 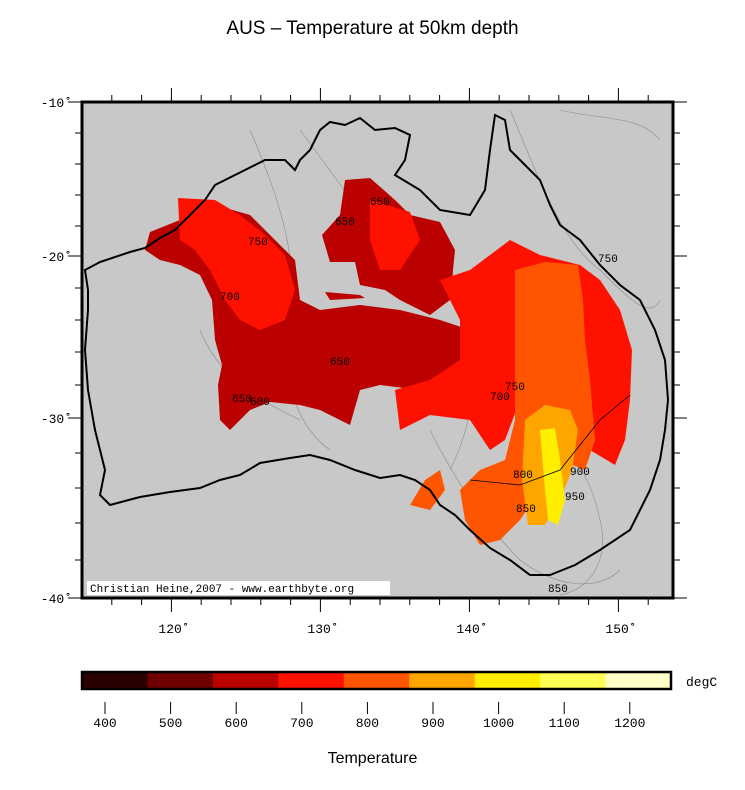 What do you see at coordinates (345, 296) in the screenshot?
I see `field-600-small` at bounding box center [345, 296].